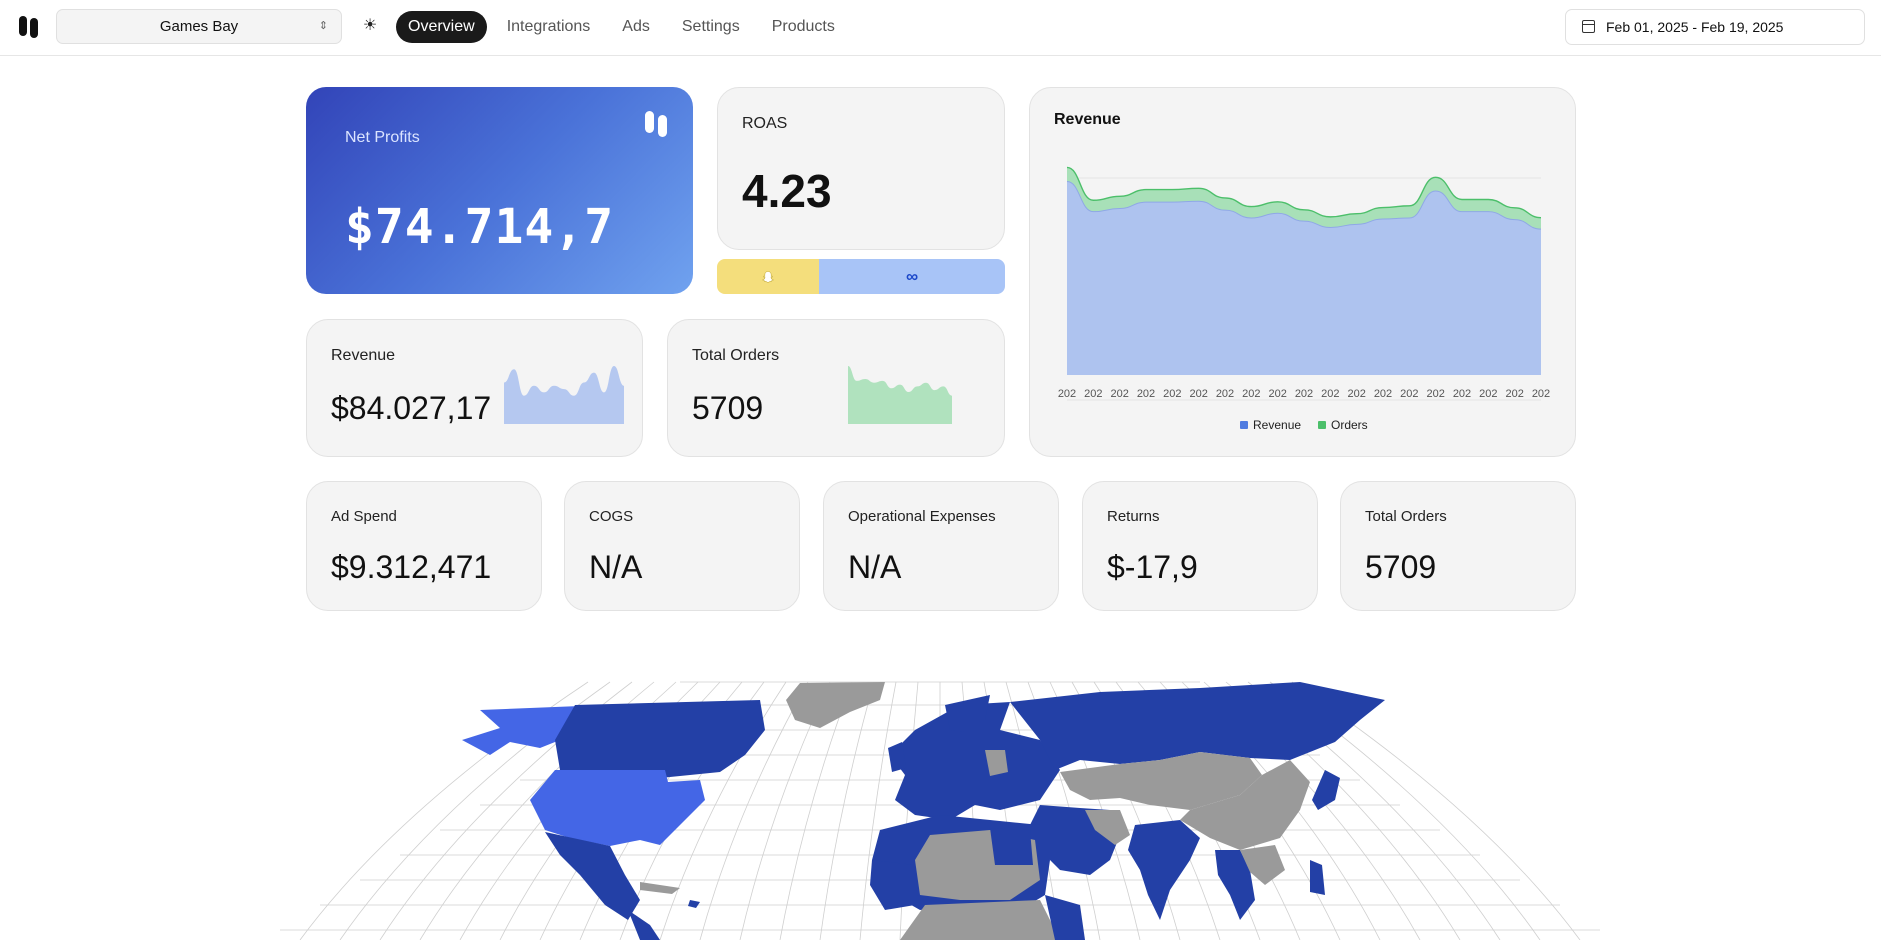  I want to click on roas-card: ROAS 4.23, so click(861, 168).